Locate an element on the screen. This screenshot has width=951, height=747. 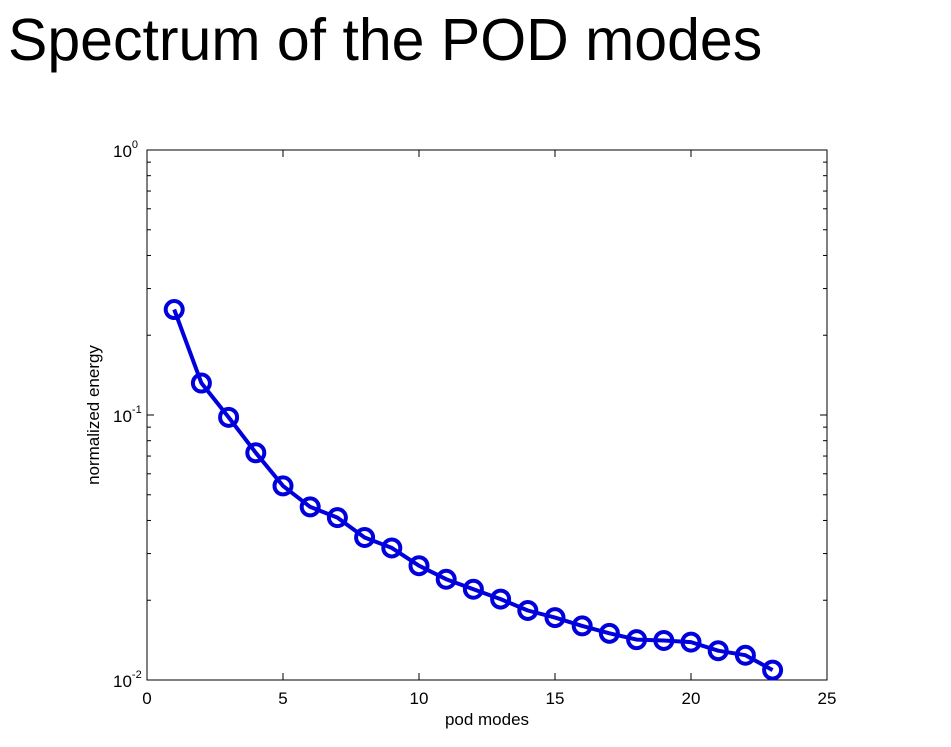
y-tick-exponent: 0 is located at coordinates (135, 145).